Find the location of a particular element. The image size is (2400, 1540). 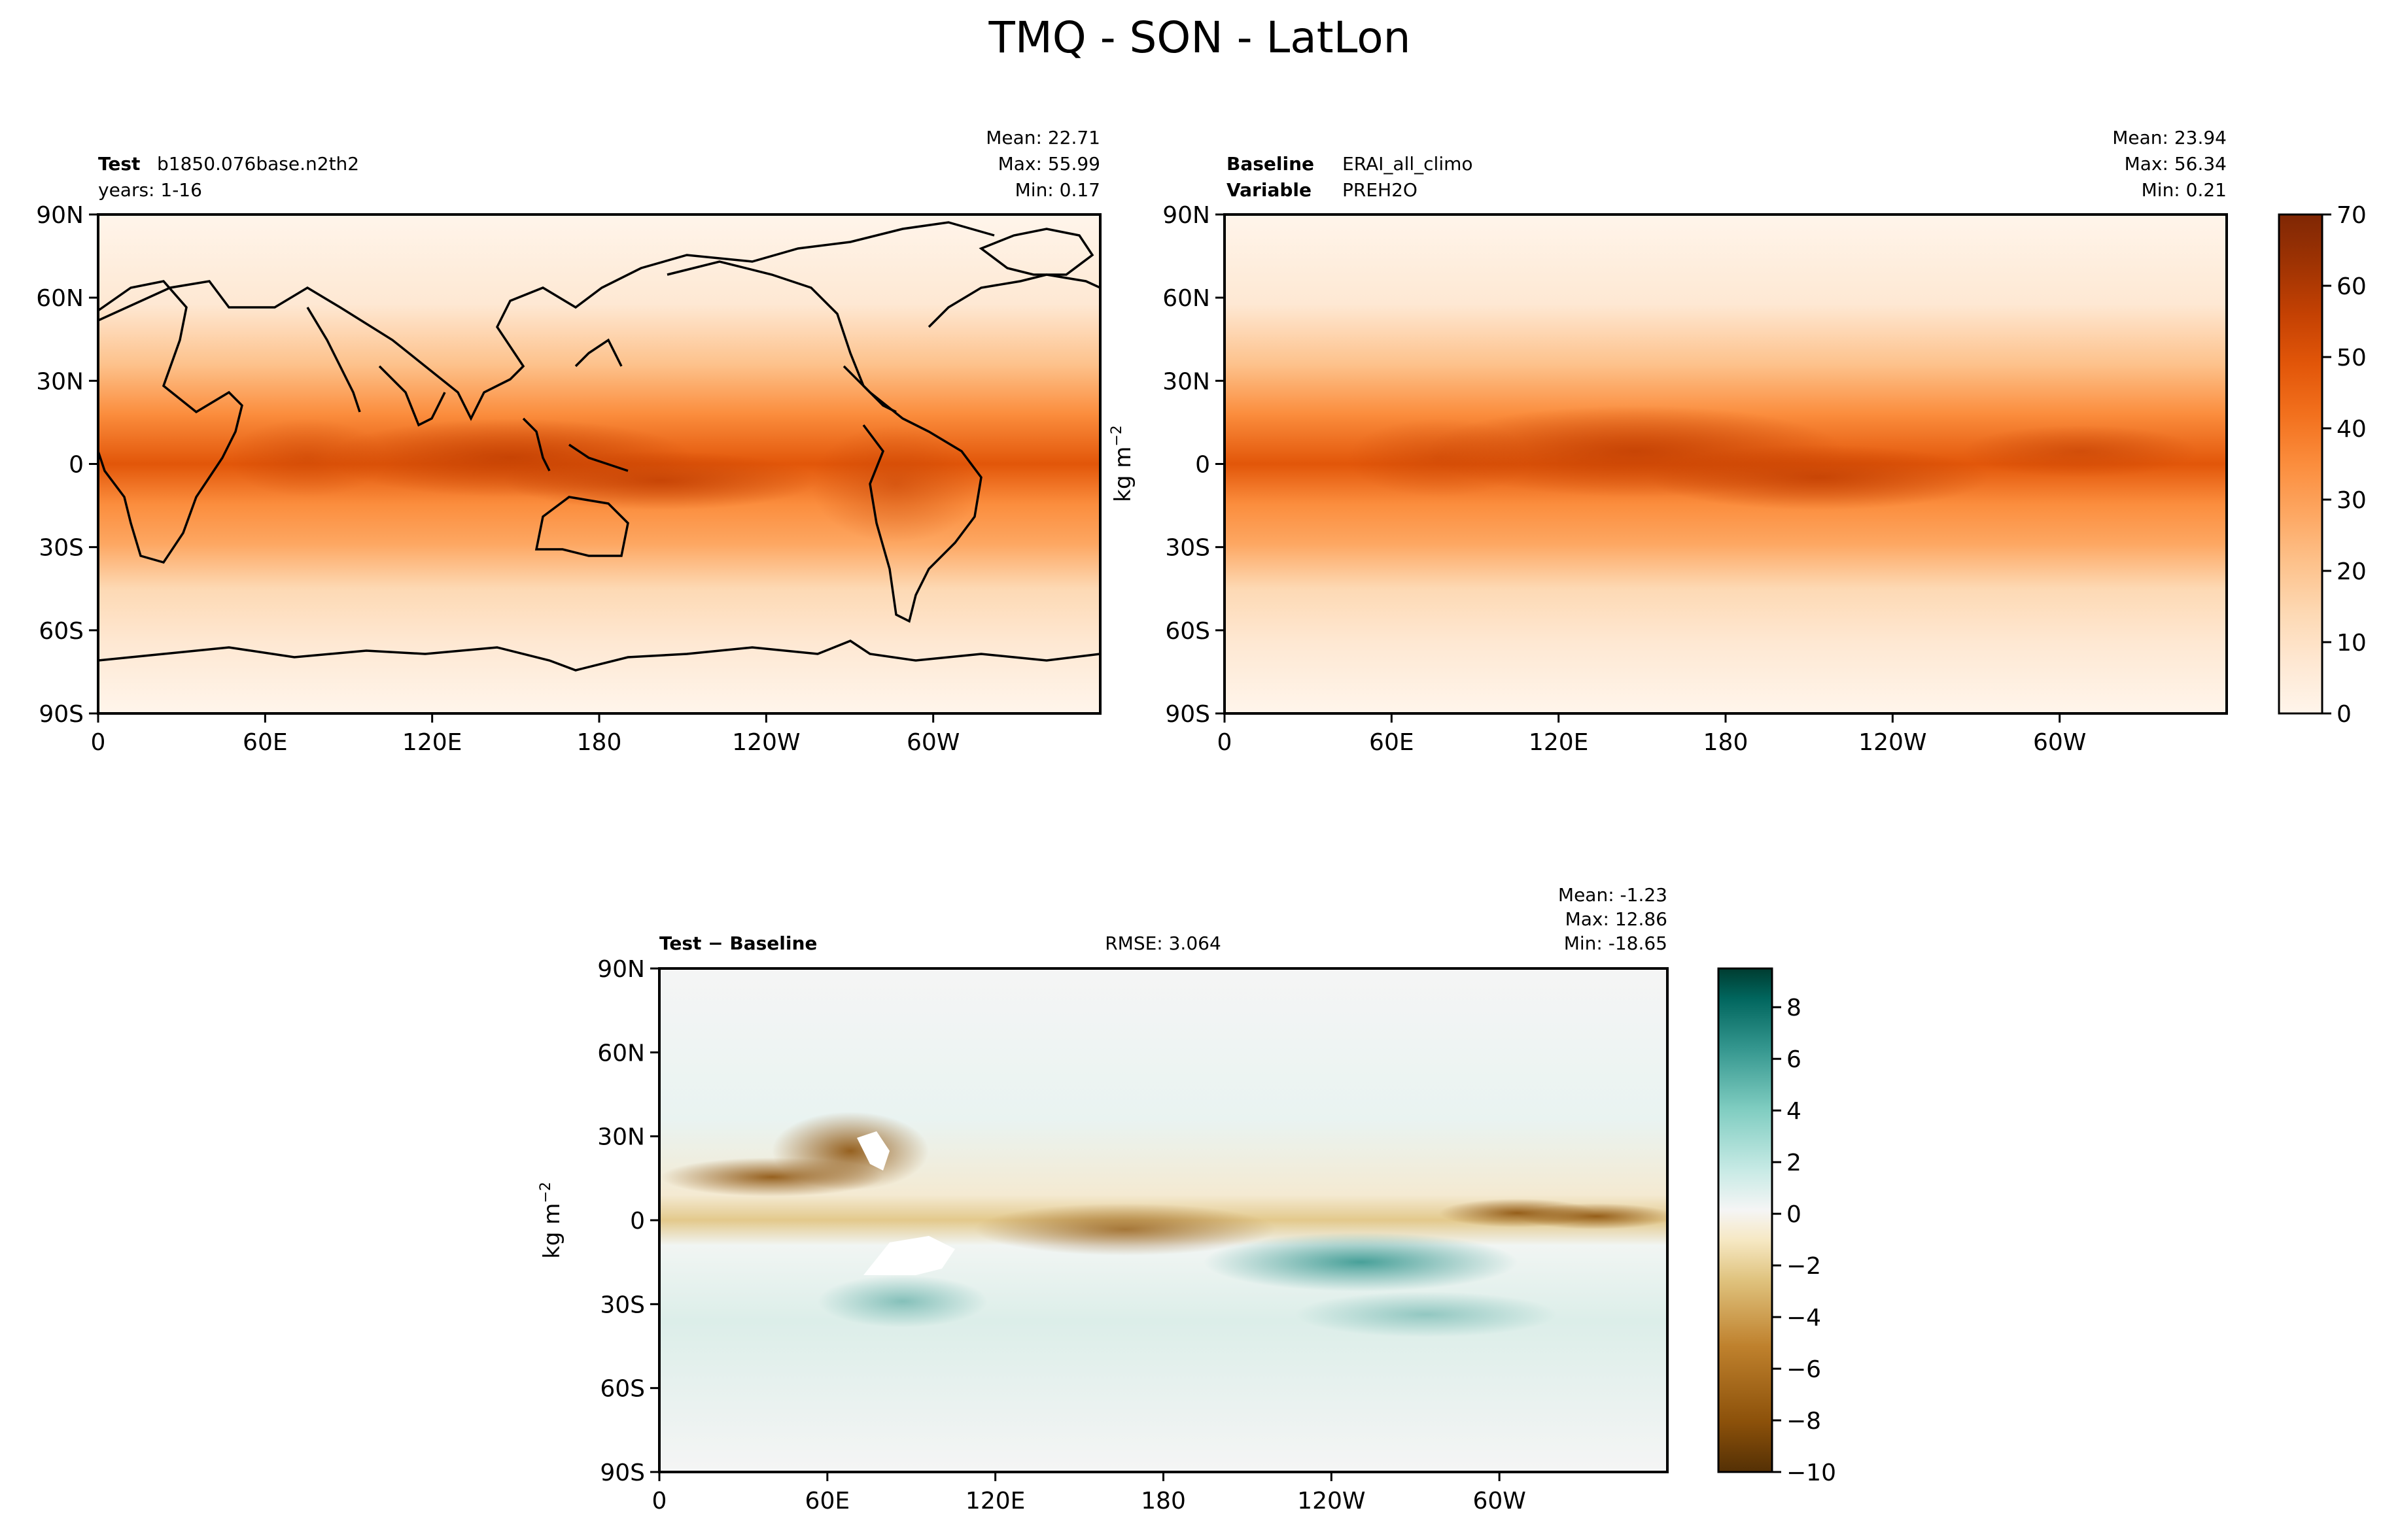

colorbar-bottom-tick-label: −6 is located at coordinates (1803, 1369).